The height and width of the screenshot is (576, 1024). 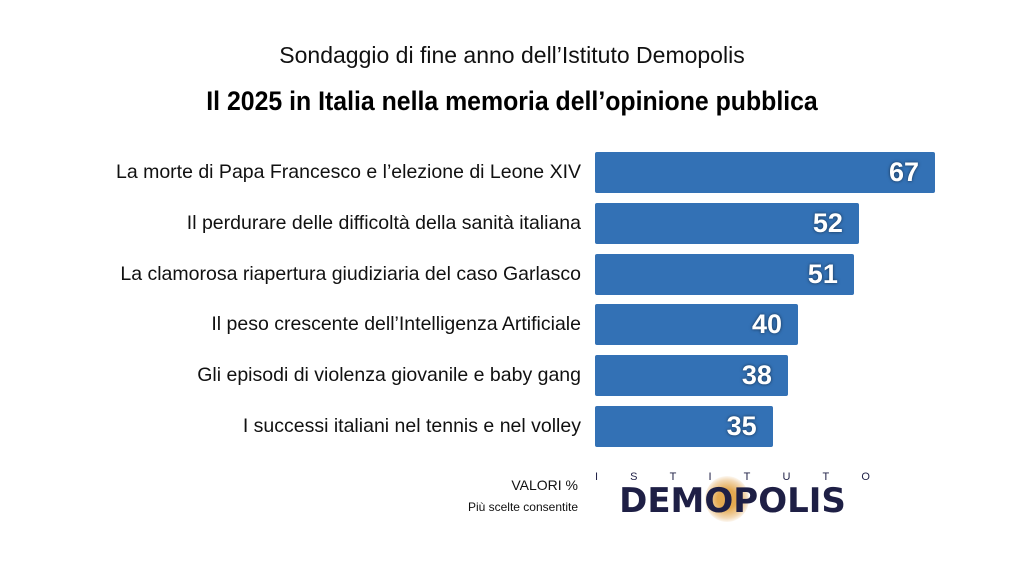 What do you see at coordinates (741, 426) in the screenshot?
I see `data-label: 35` at bounding box center [741, 426].